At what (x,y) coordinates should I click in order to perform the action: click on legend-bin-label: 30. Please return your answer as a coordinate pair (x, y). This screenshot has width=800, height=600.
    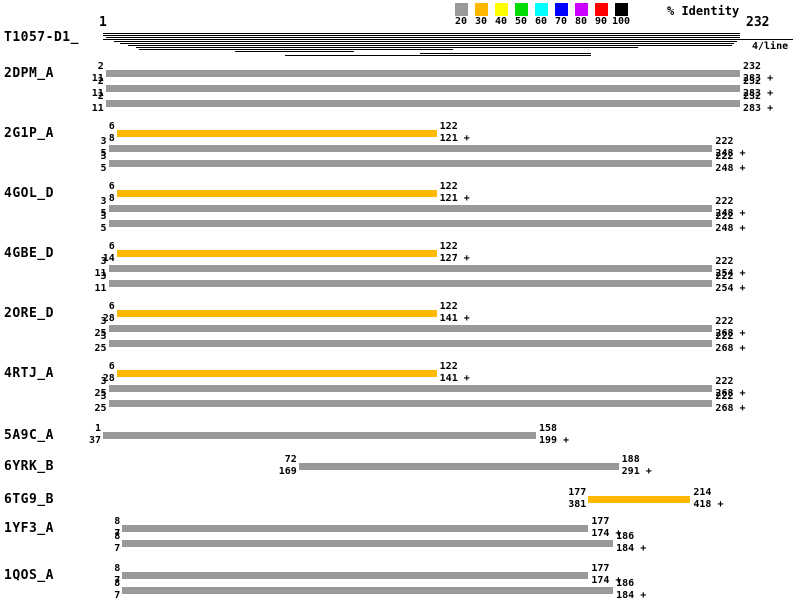
    Looking at the image, I should click on (481, 21).